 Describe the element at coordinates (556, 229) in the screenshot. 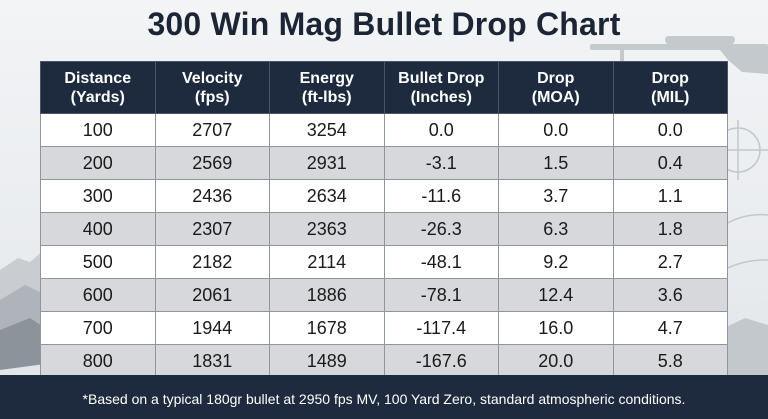

I see `table-cell: 6.3` at that location.